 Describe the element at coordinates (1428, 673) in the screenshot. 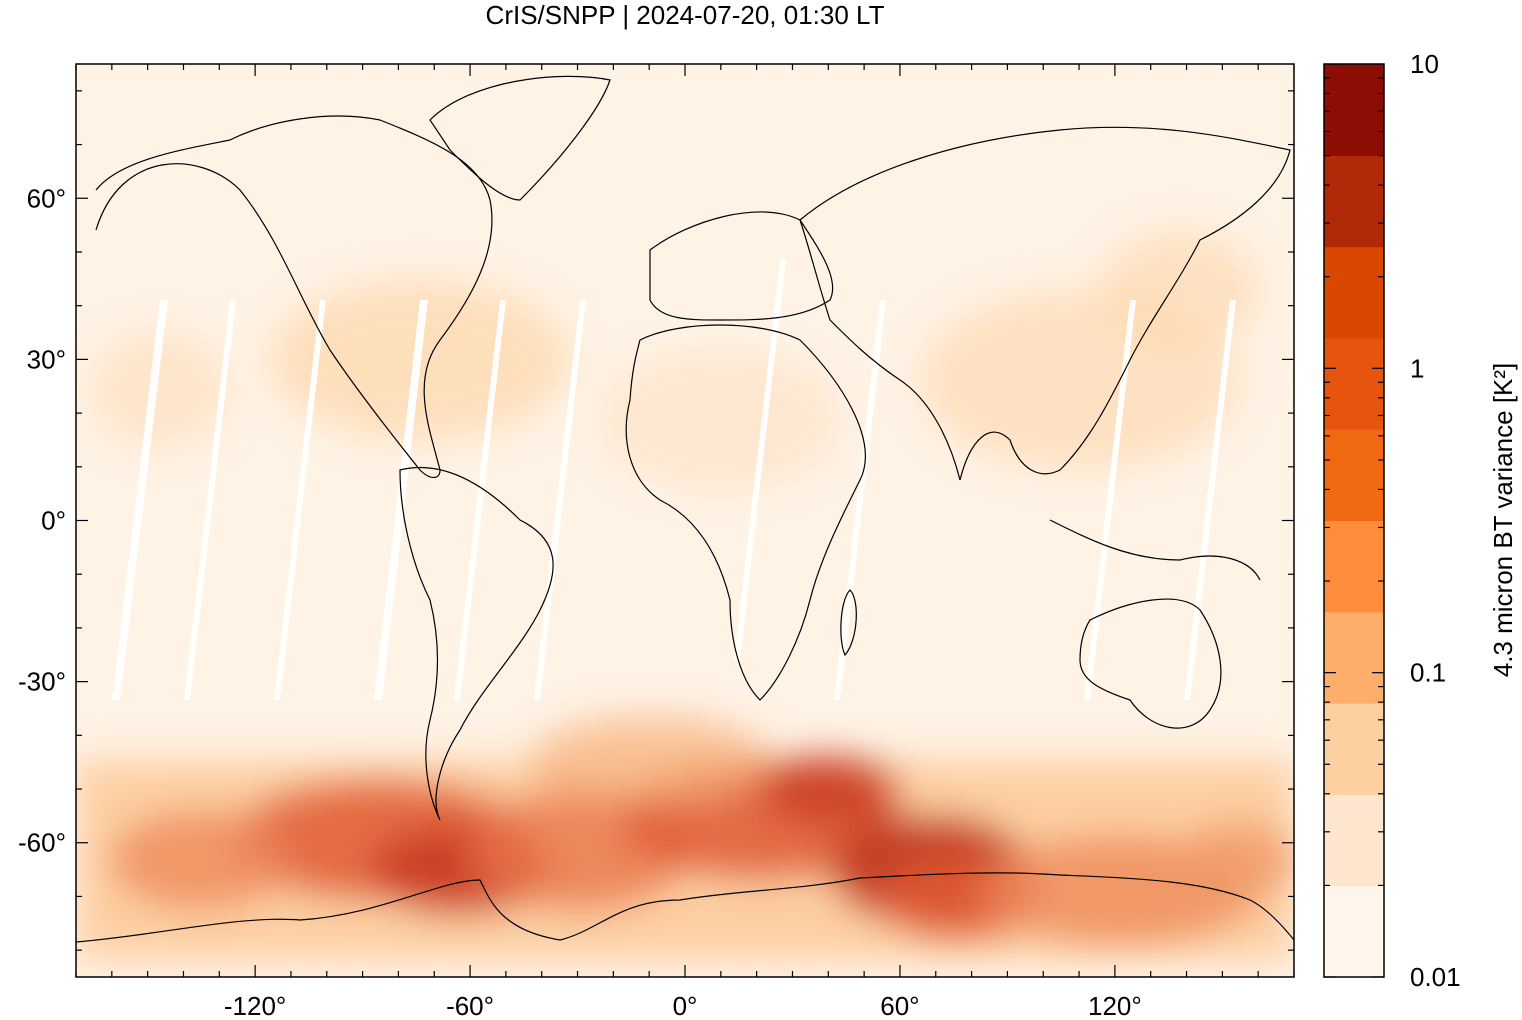

I see `colorbar-tick-label: 0.1` at that location.